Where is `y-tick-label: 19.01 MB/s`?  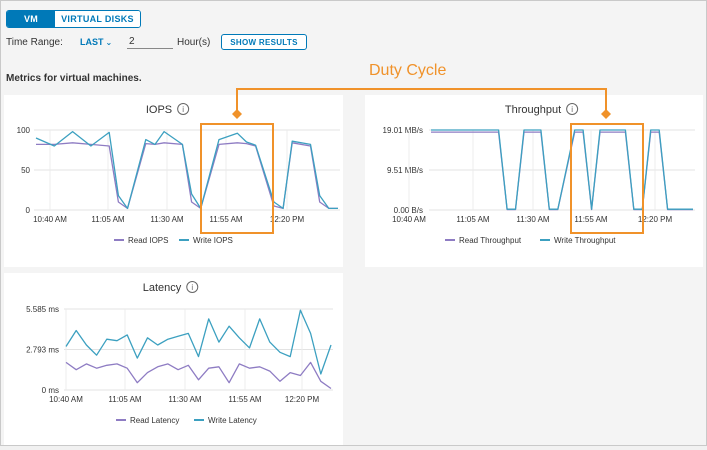
y-tick-label: 19.01 MB/s is located at coordinates (403, 130).